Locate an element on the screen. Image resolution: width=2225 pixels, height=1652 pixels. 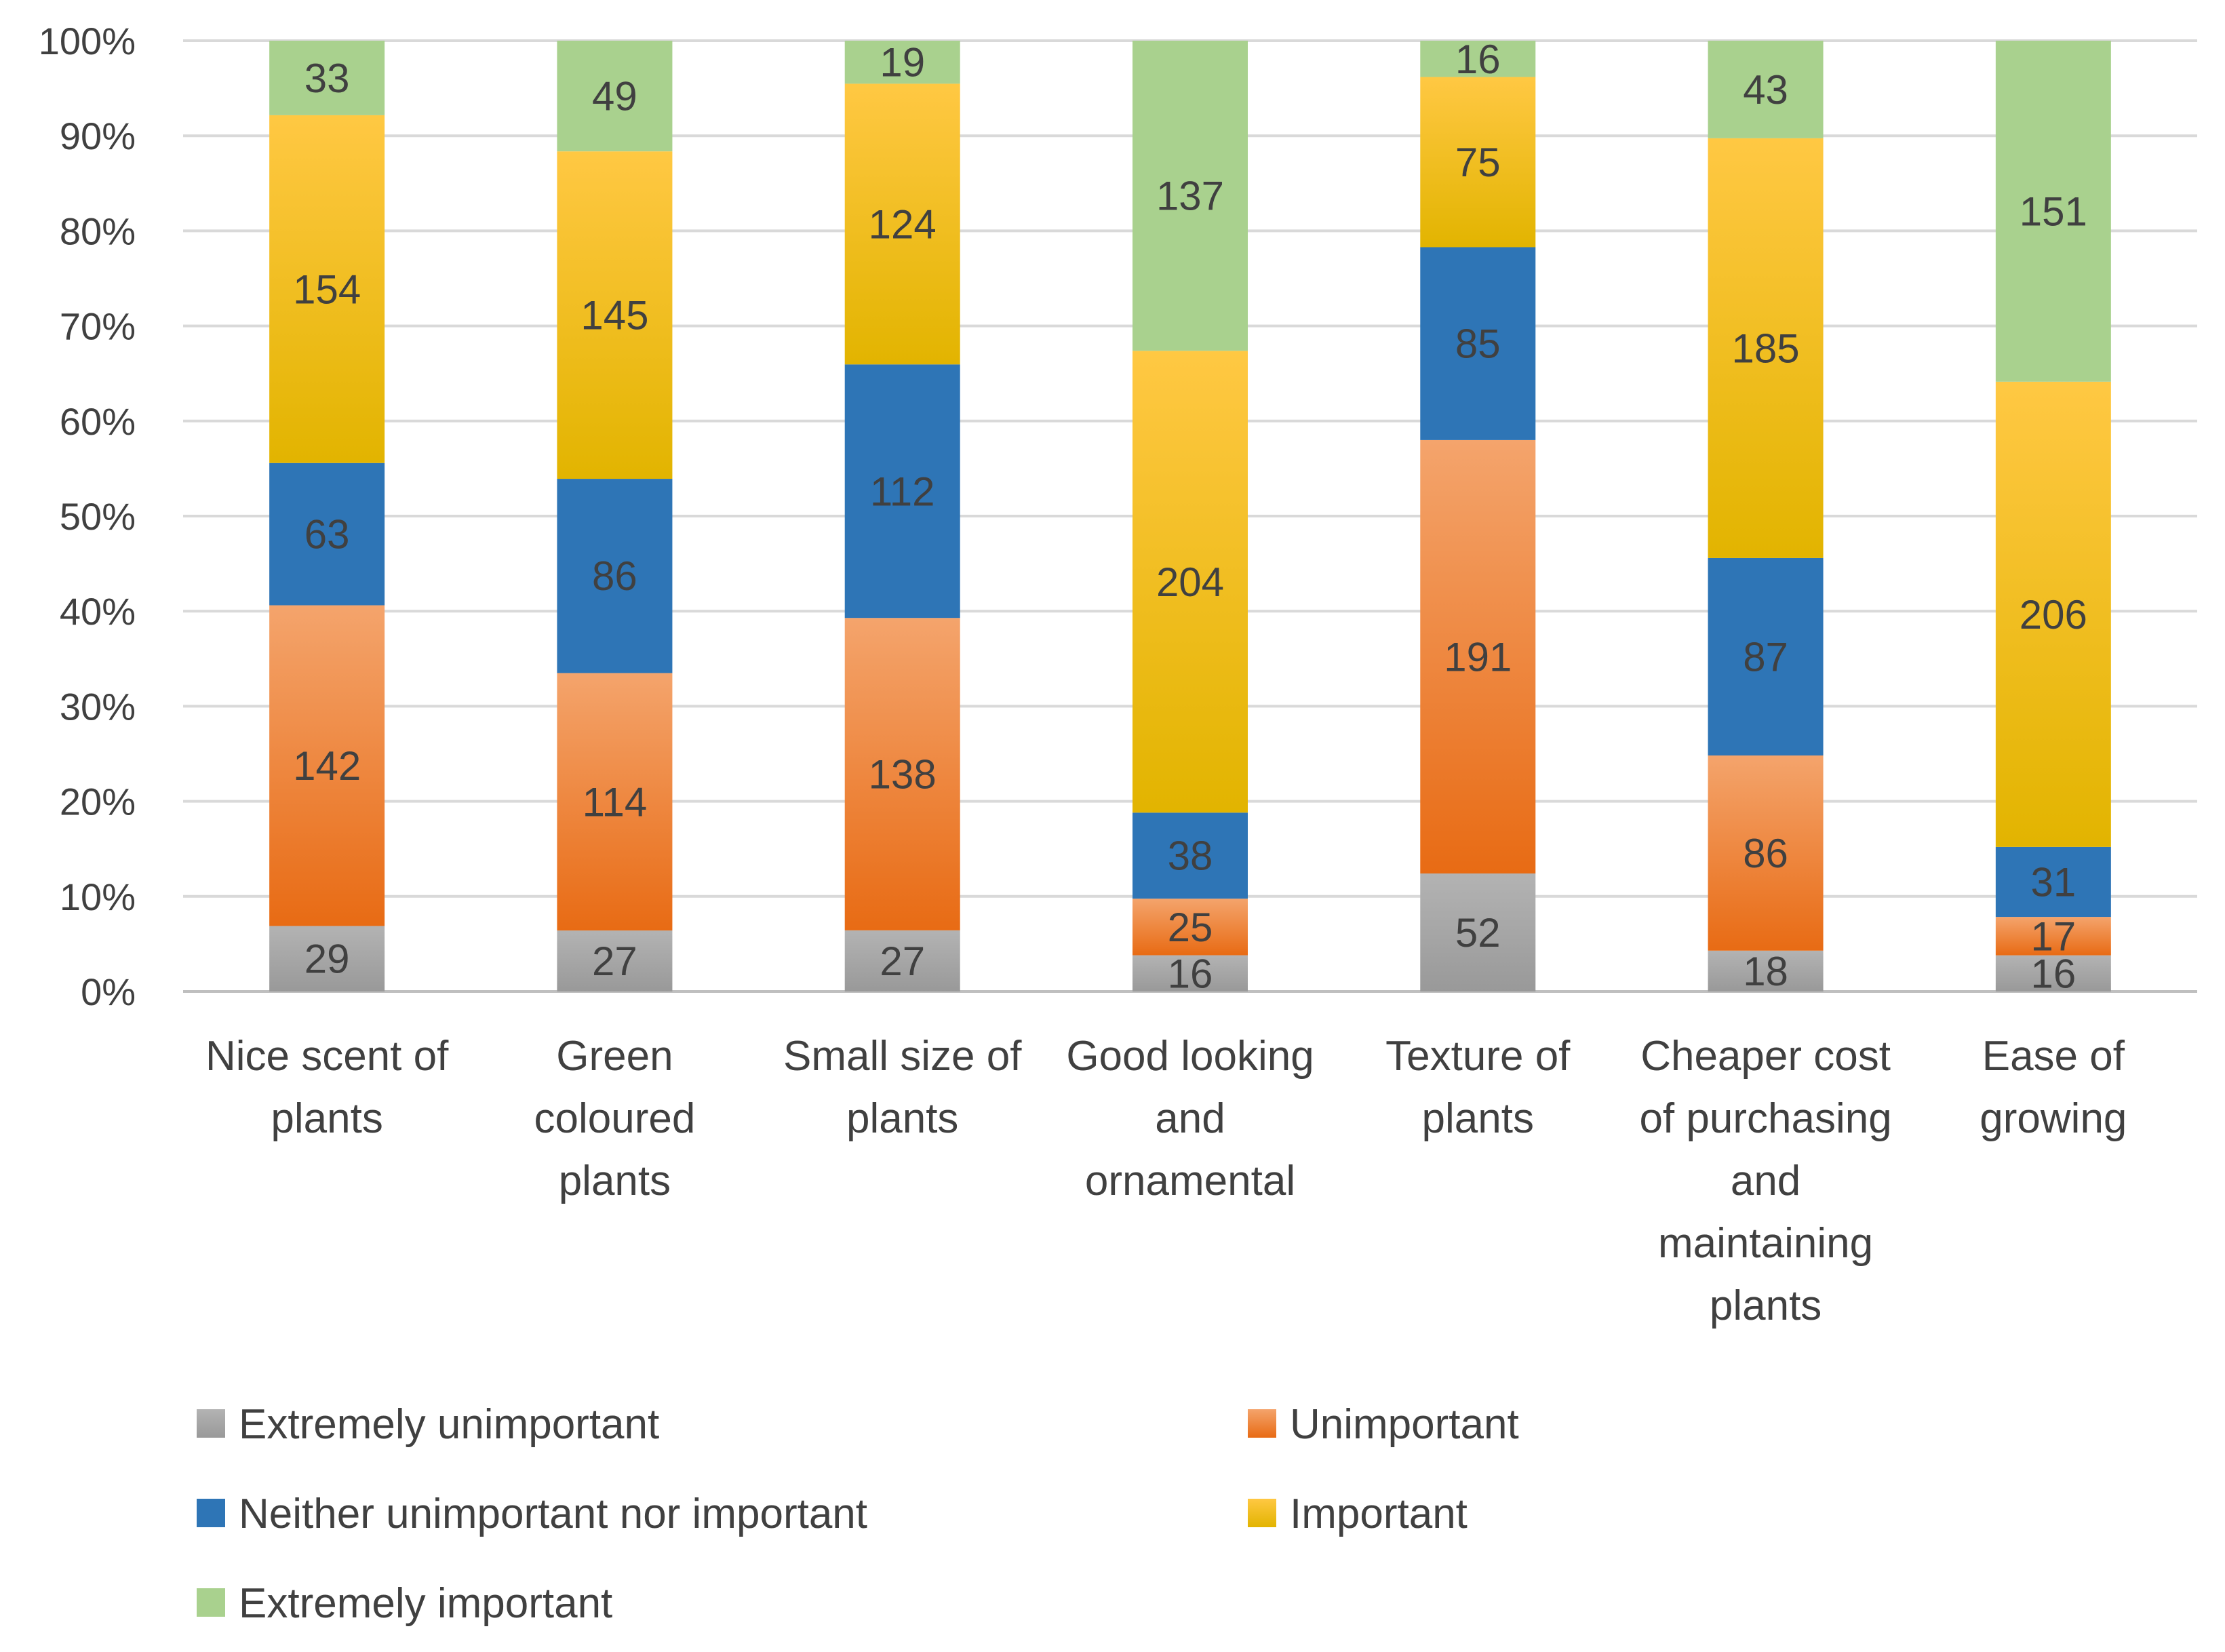
y-tick-label: 30% is located at coordinates (98, 706).